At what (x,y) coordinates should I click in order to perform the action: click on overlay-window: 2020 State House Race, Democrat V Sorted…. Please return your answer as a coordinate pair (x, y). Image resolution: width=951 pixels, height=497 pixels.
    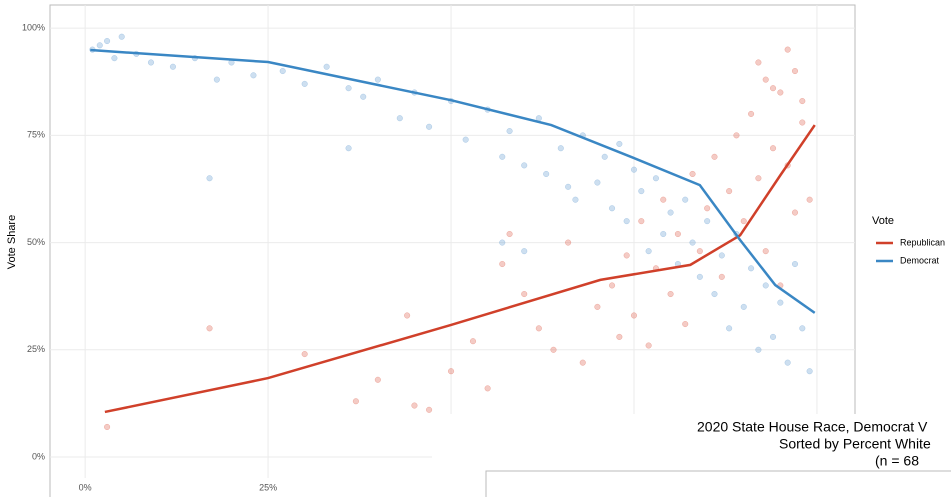
    Looking at the image, I should click on (691, 455).